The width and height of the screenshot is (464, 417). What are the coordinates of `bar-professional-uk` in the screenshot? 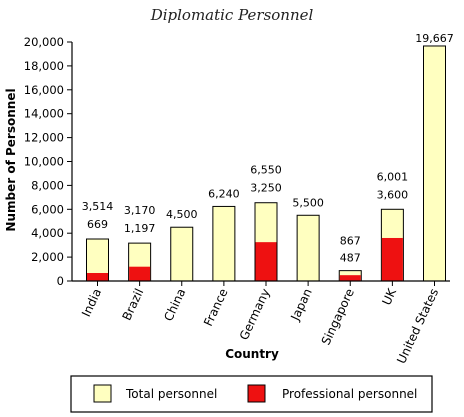 It's located at (392, 259).